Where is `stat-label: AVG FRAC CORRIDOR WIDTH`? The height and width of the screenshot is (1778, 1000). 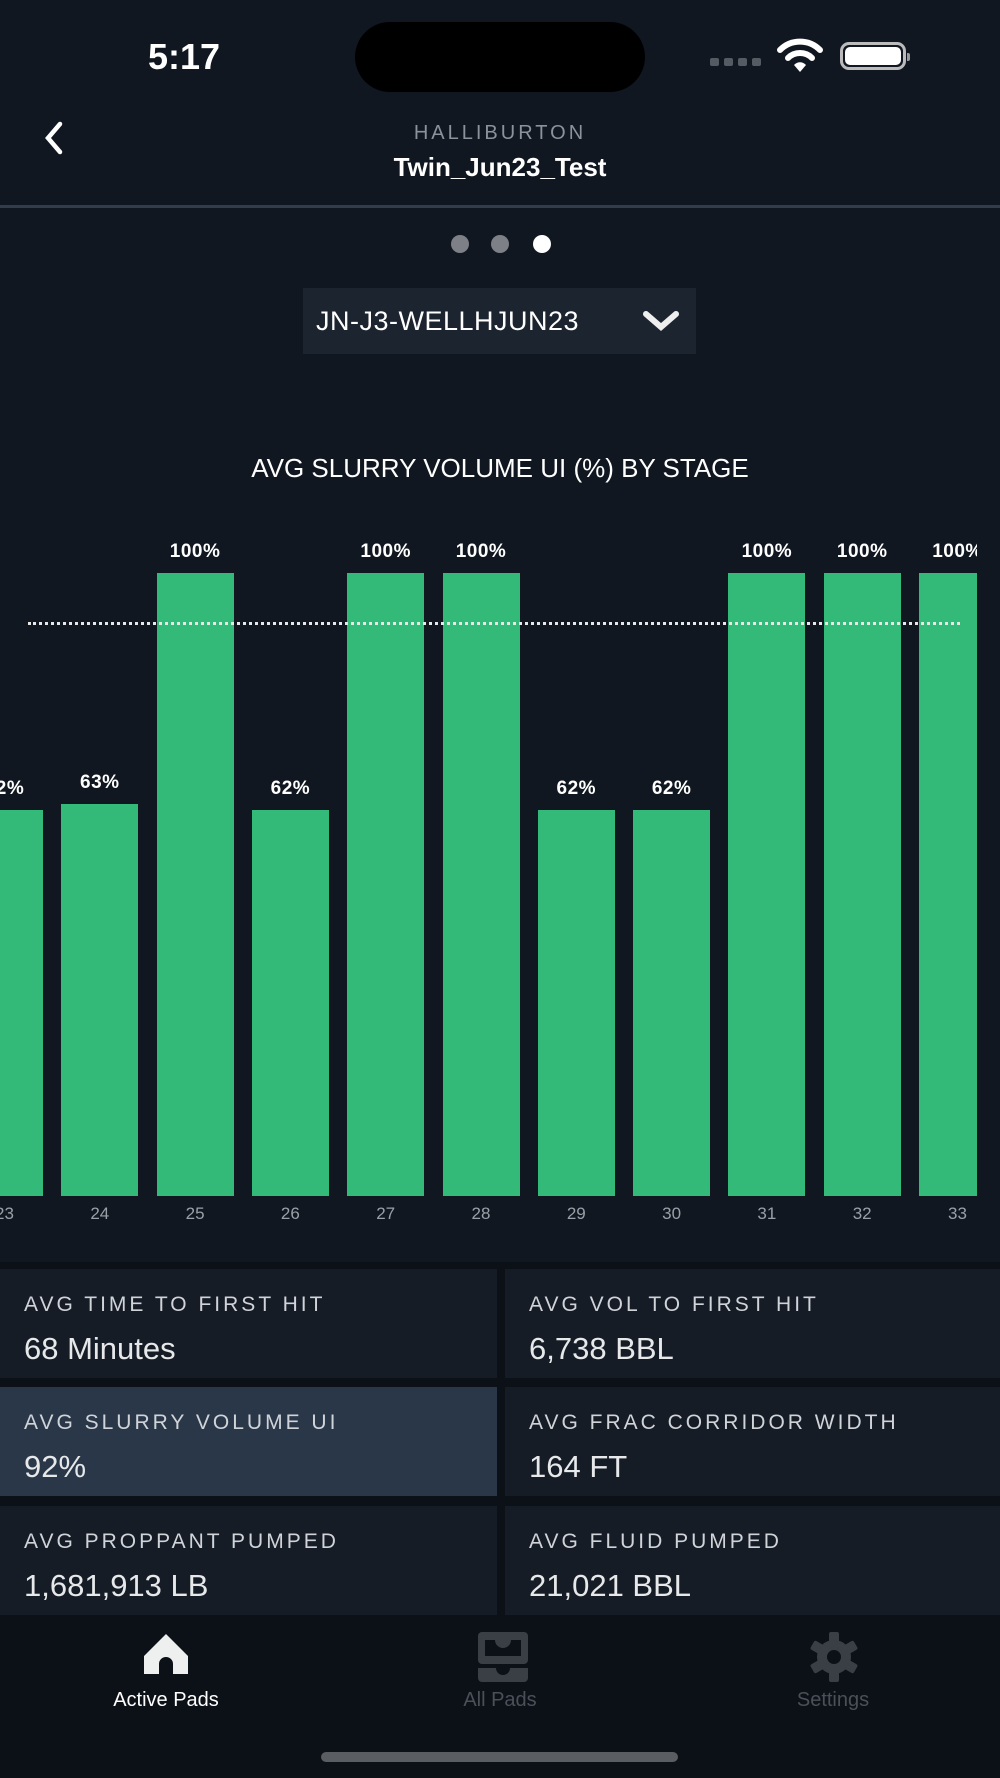
stat-label: AVG FRAC CORRIDOR WIDTH is located at coordinates (714, 1422).